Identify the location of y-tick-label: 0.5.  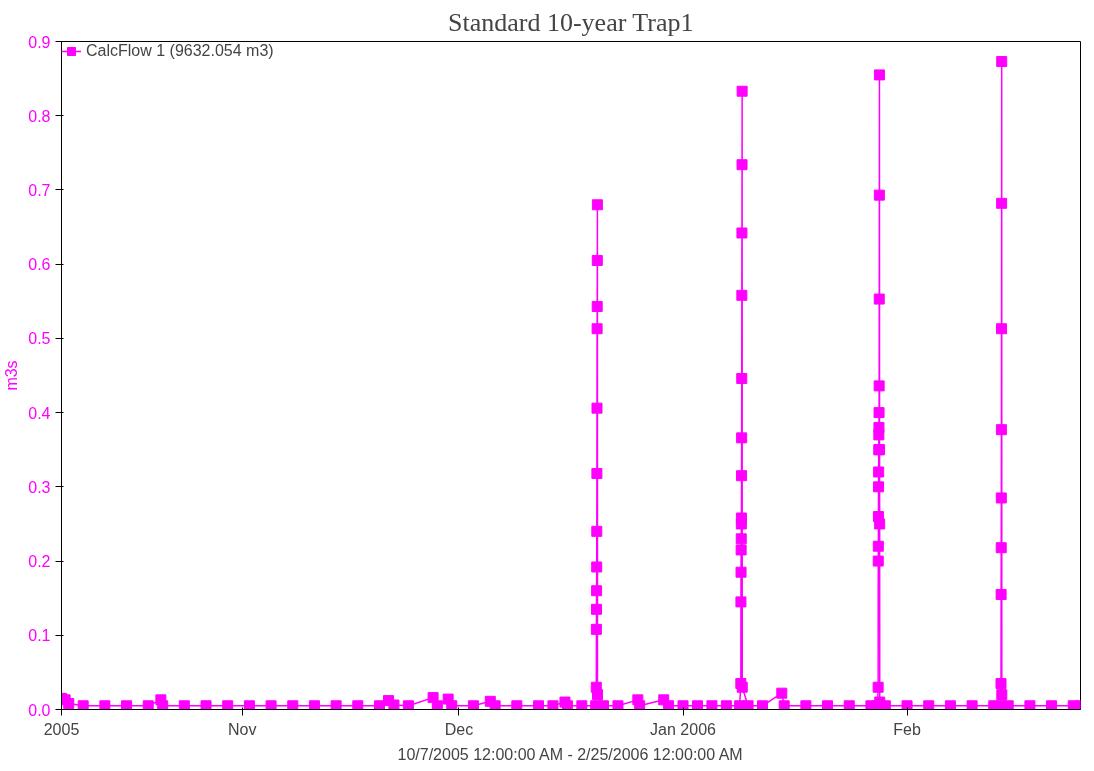
(39, 339).